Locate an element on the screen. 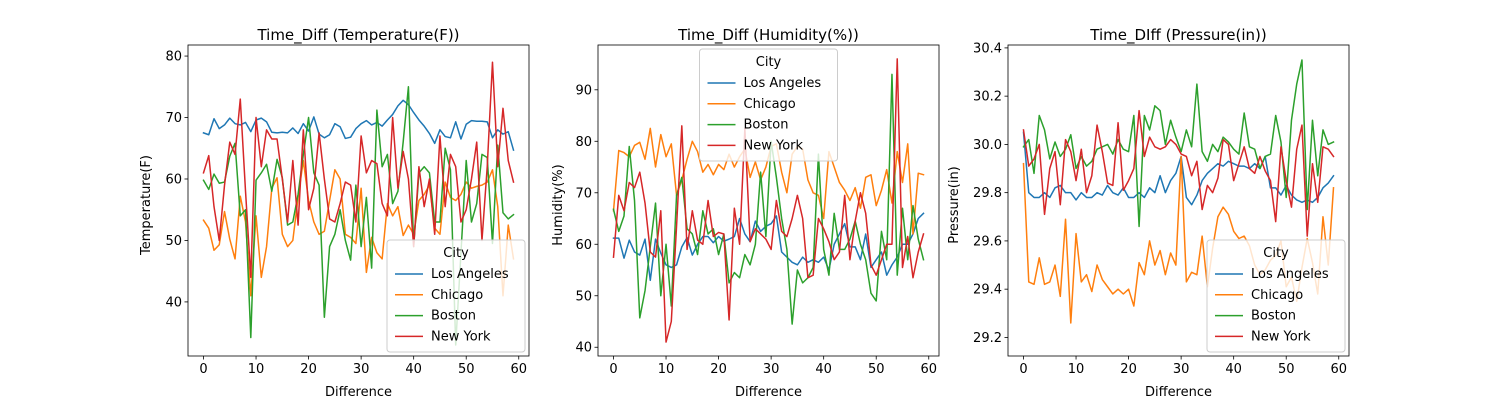 This screenshot has width=1500, height=400. y-tick-label: 30.2 is located at coordinates (987, 97).